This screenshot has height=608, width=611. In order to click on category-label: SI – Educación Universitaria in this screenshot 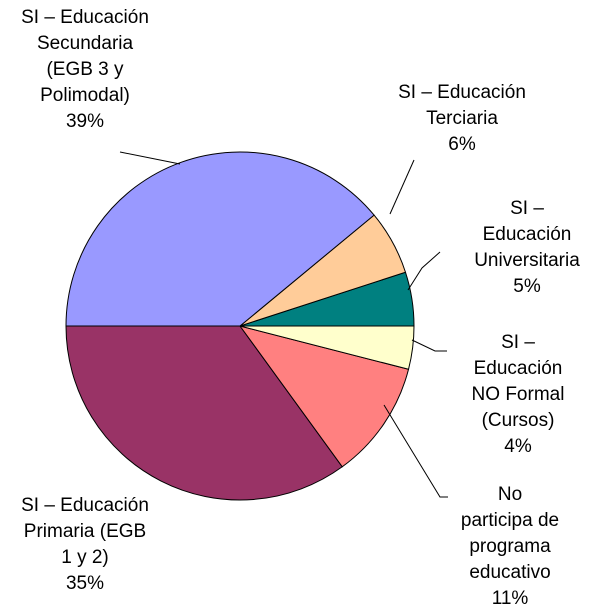, I will do `click(527, 234)`.